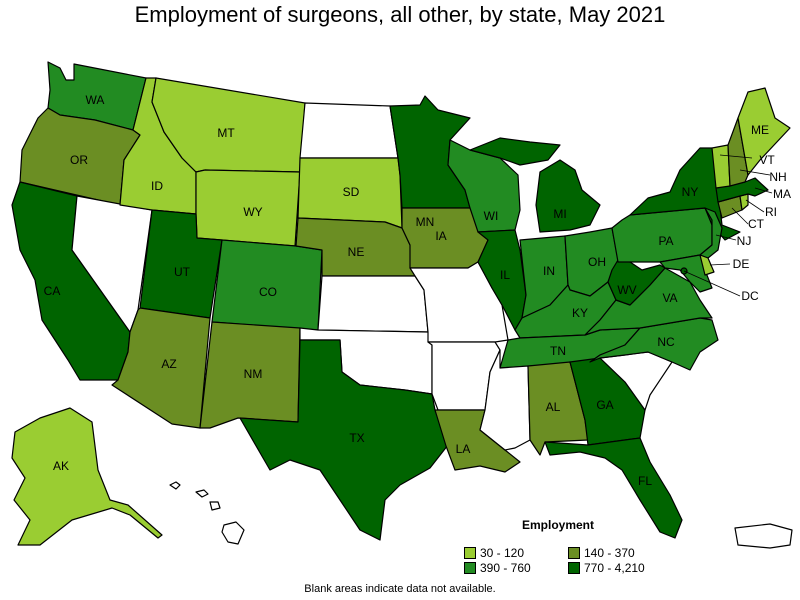  What do you see at coordinates (744, 241) in the screenshot?
I see `state-label-nj: NJ` at bounding box center [744, 241].